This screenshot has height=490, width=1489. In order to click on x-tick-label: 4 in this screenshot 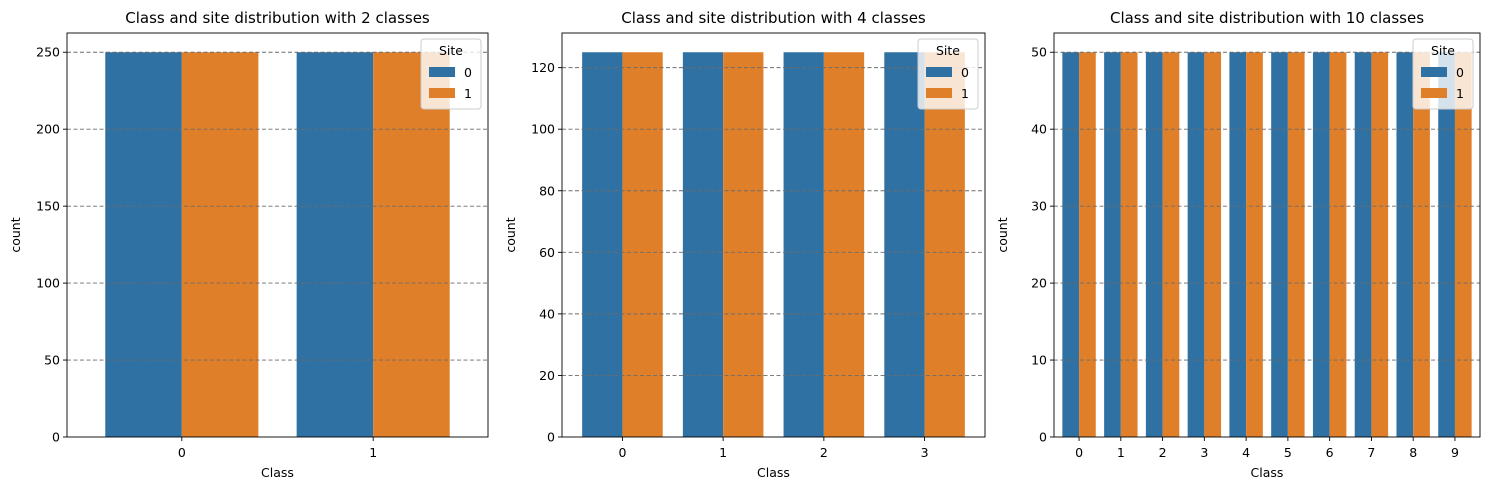, I will do `click(1246, 452)`.